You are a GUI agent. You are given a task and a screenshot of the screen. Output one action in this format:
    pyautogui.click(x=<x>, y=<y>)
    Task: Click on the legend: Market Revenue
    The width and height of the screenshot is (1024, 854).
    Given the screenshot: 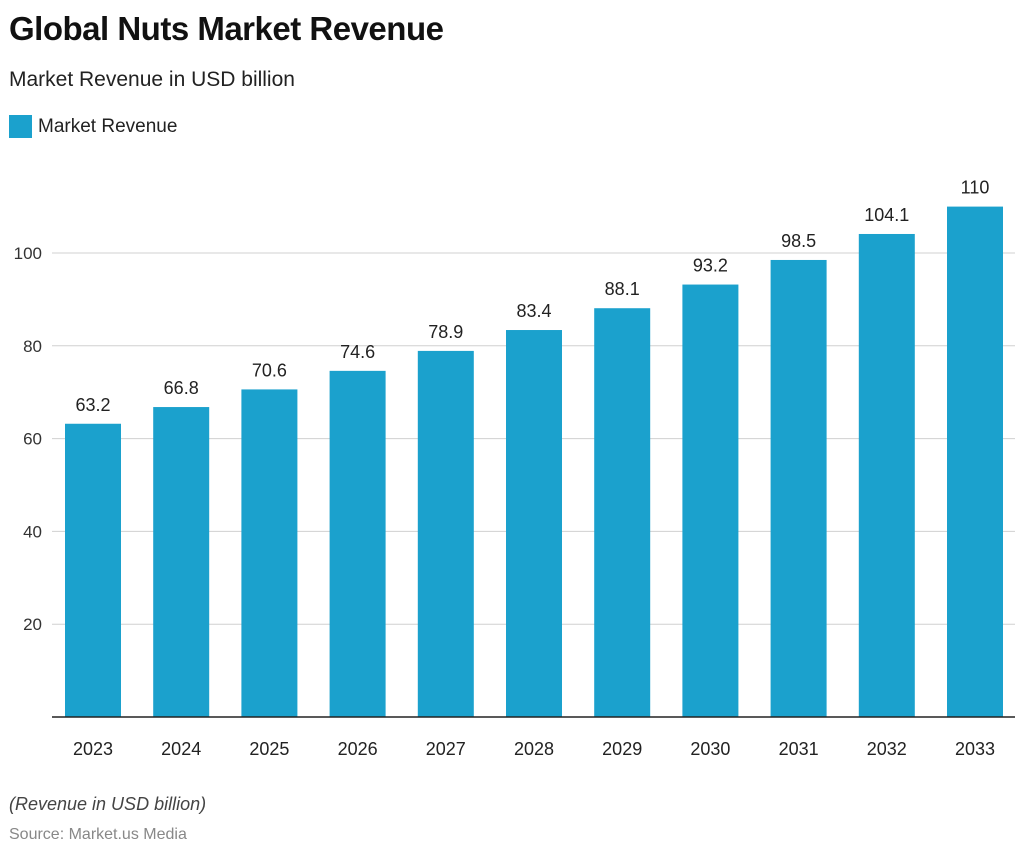 What is the action you would take?
    pyautogui.click(x=93, y=126)
    